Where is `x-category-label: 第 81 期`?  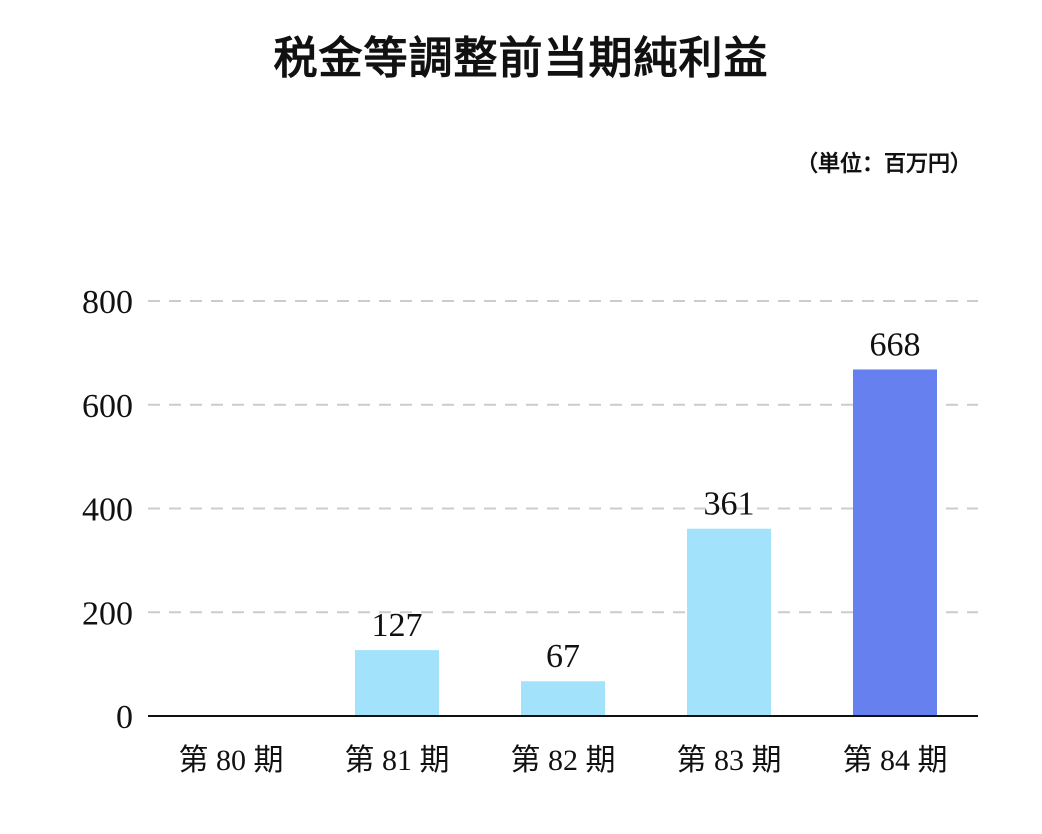 x-category-label: 第 81 期 is located at coordinates (397, 760).